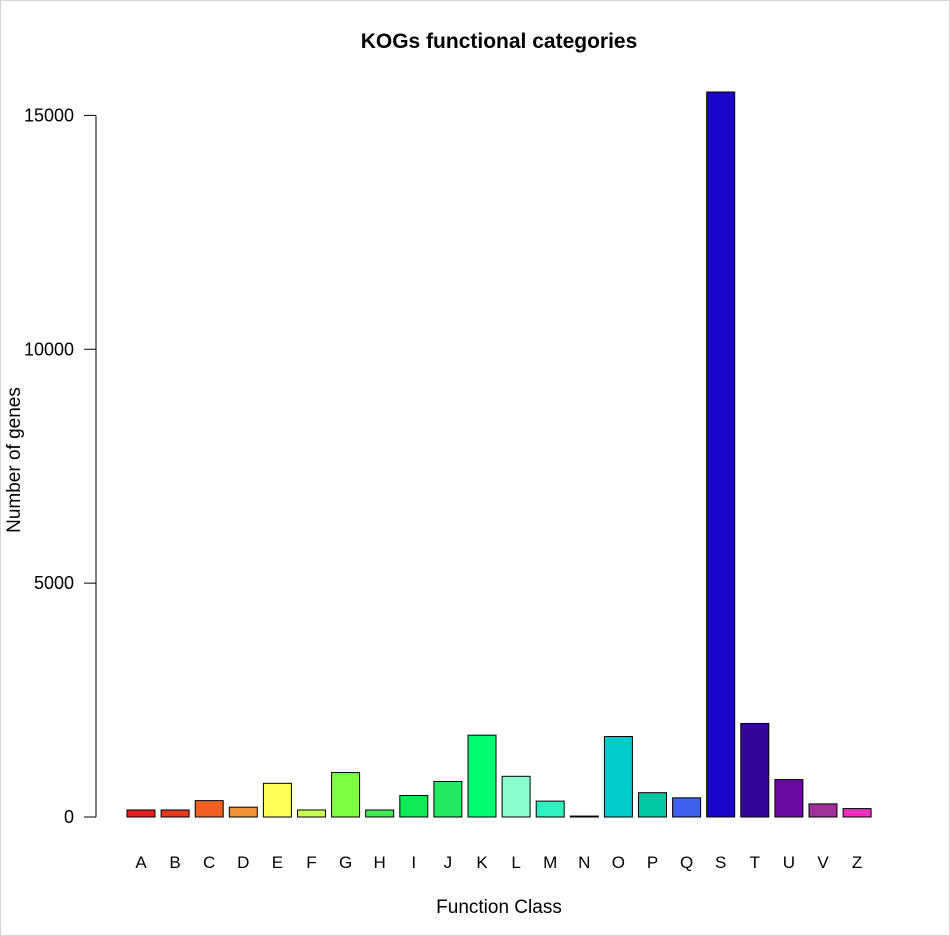 Image resolution: width=950 pixels, height=936 pixels. I want to click on bar-A, so click(141, 813).